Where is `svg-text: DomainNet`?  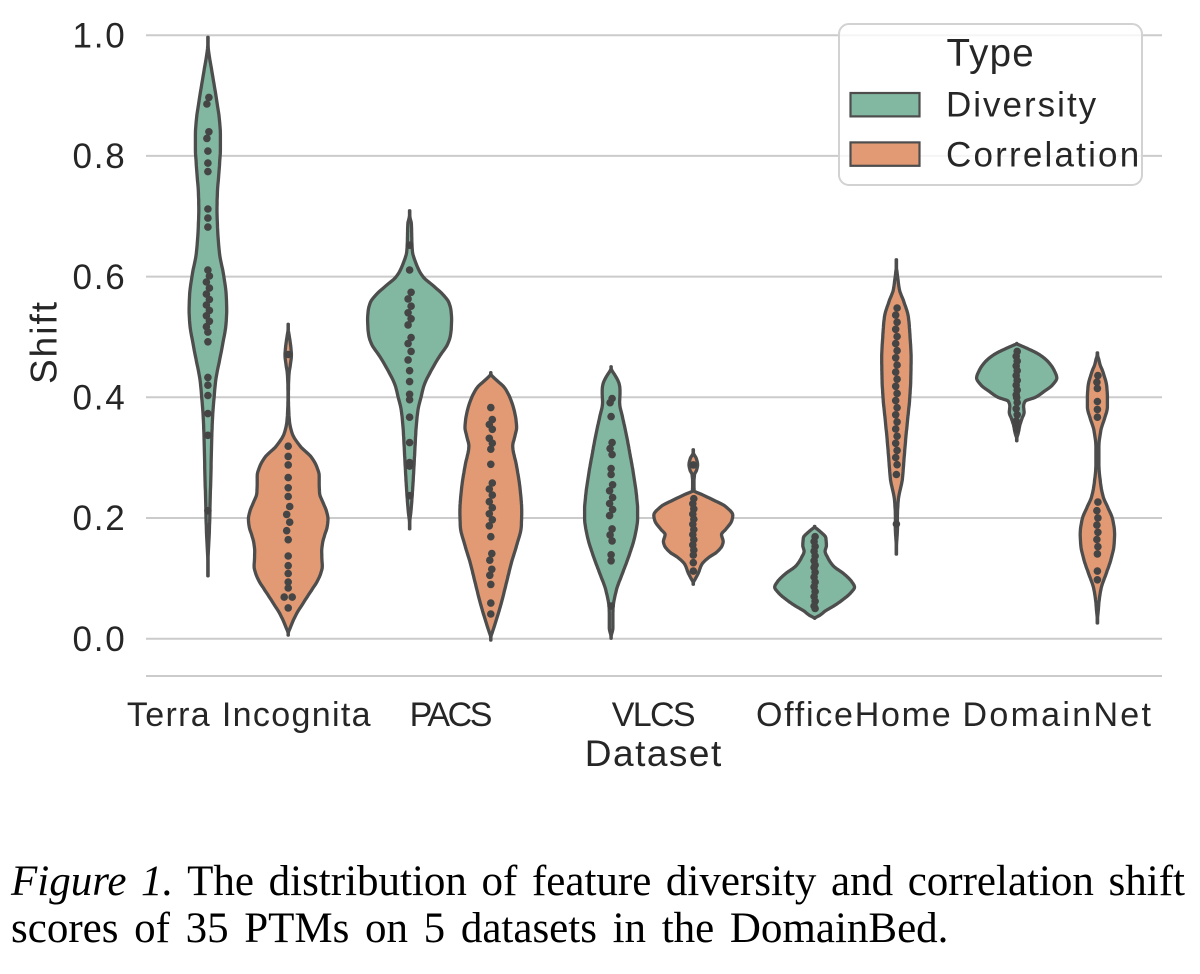 svg-text: DomainNet is located at coordinates (1058, 715).